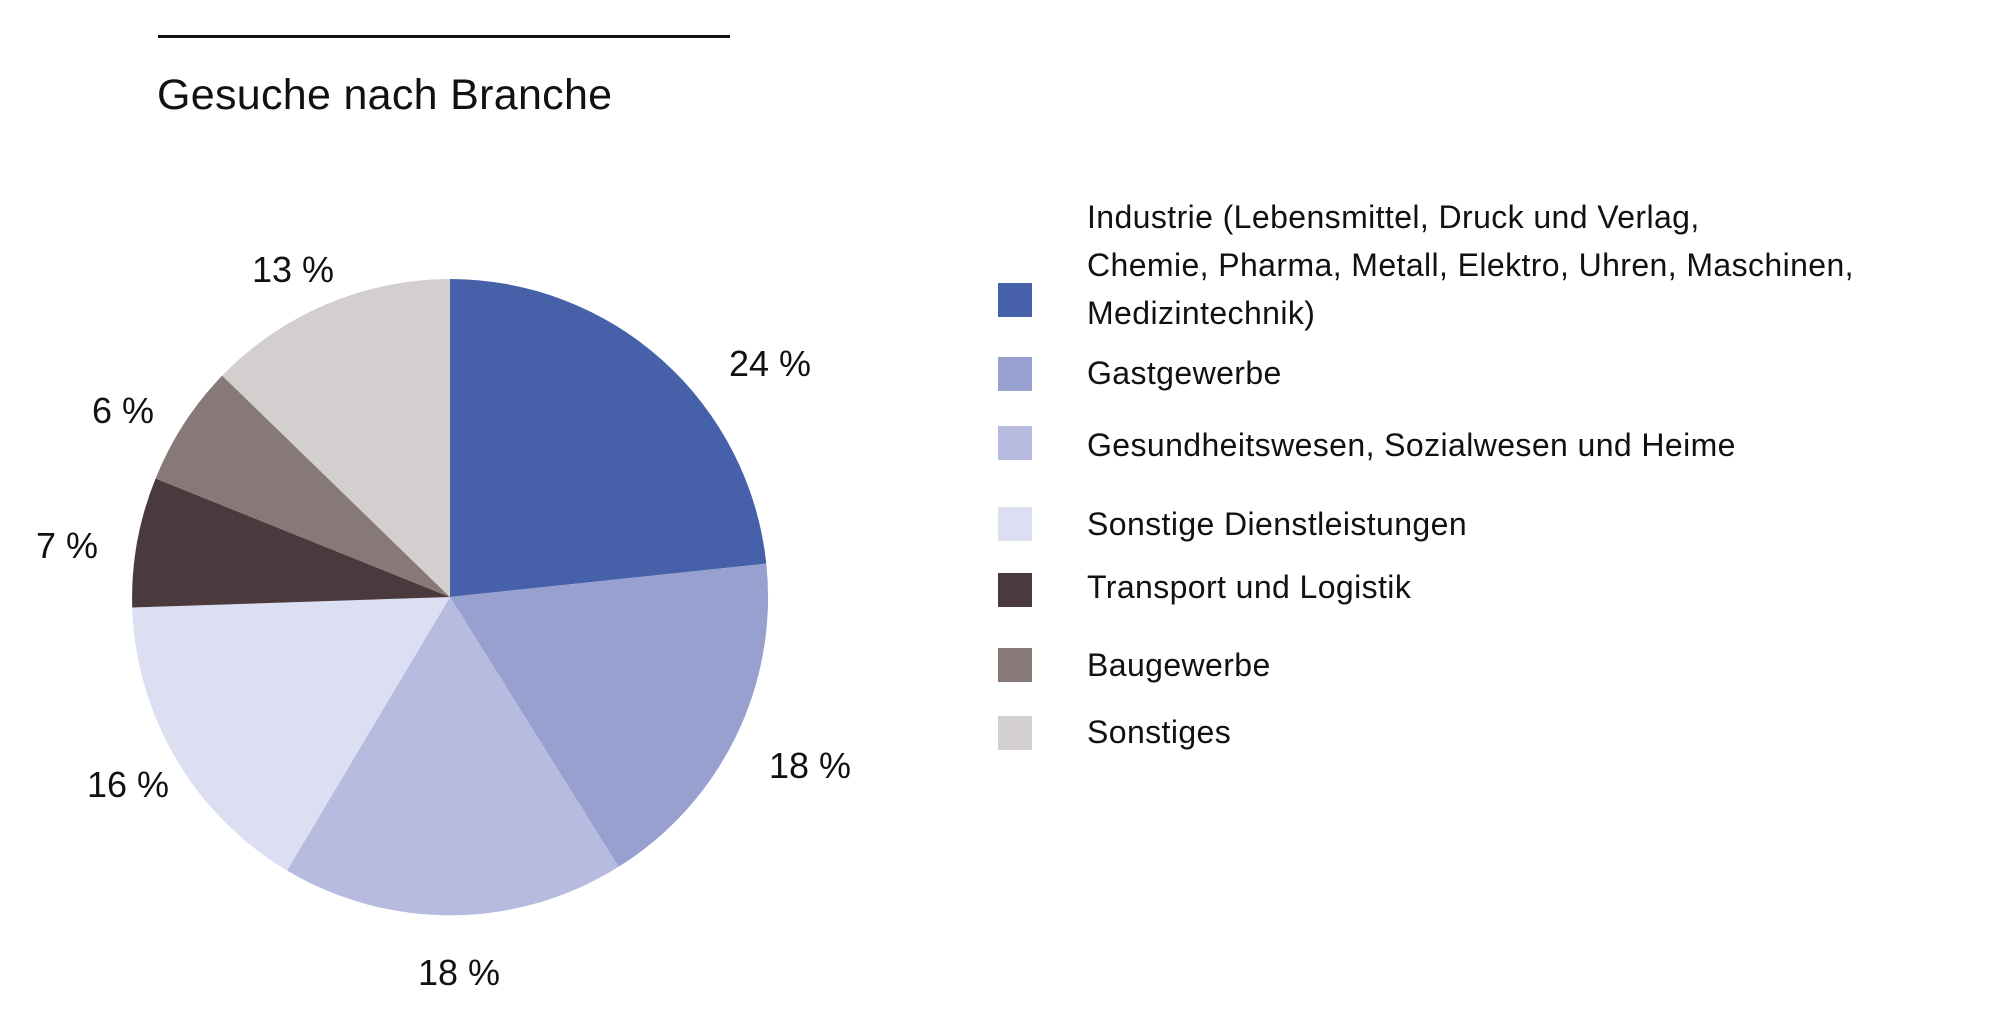  Describe the element at coordinates (1184, 373) in the screenshot. I see `legend-label-gastgewerbe: Gastgewerbe` at that location.